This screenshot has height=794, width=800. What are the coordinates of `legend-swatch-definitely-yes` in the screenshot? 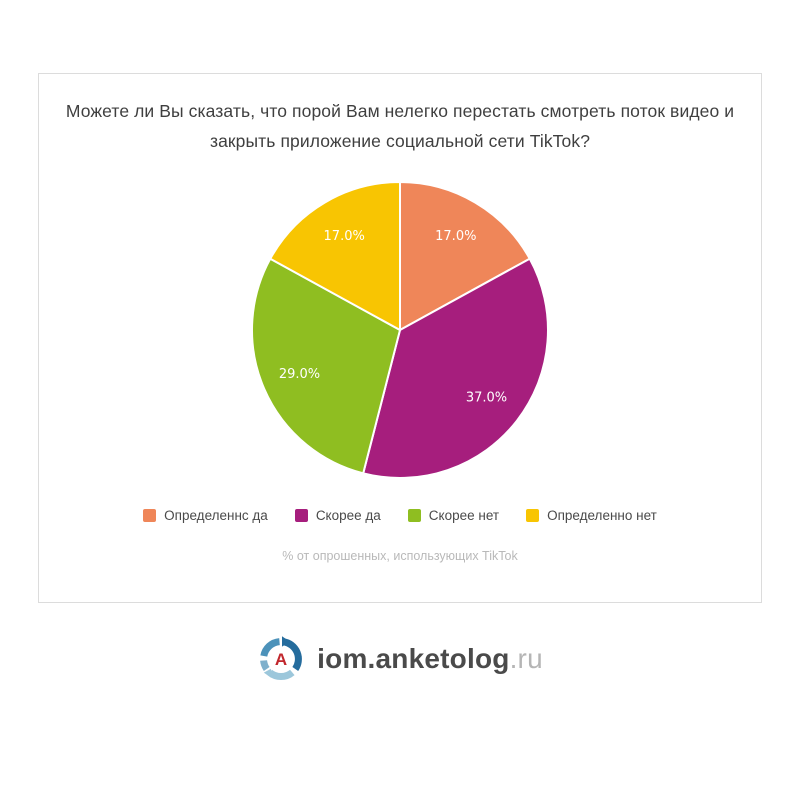 It's located at (150, 515).